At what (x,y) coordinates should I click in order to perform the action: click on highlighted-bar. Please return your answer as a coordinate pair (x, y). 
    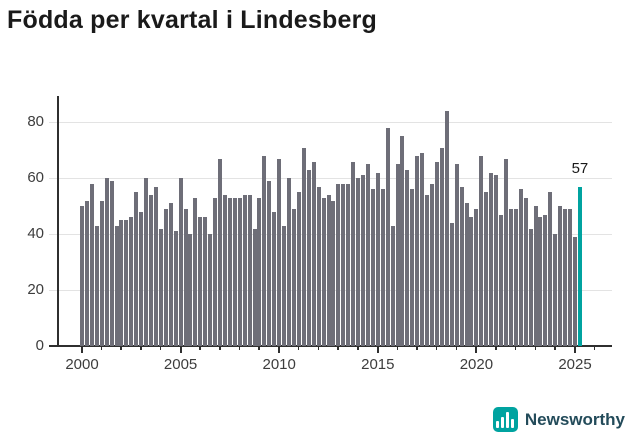
    Looking at the image, I should click on (579, 266).